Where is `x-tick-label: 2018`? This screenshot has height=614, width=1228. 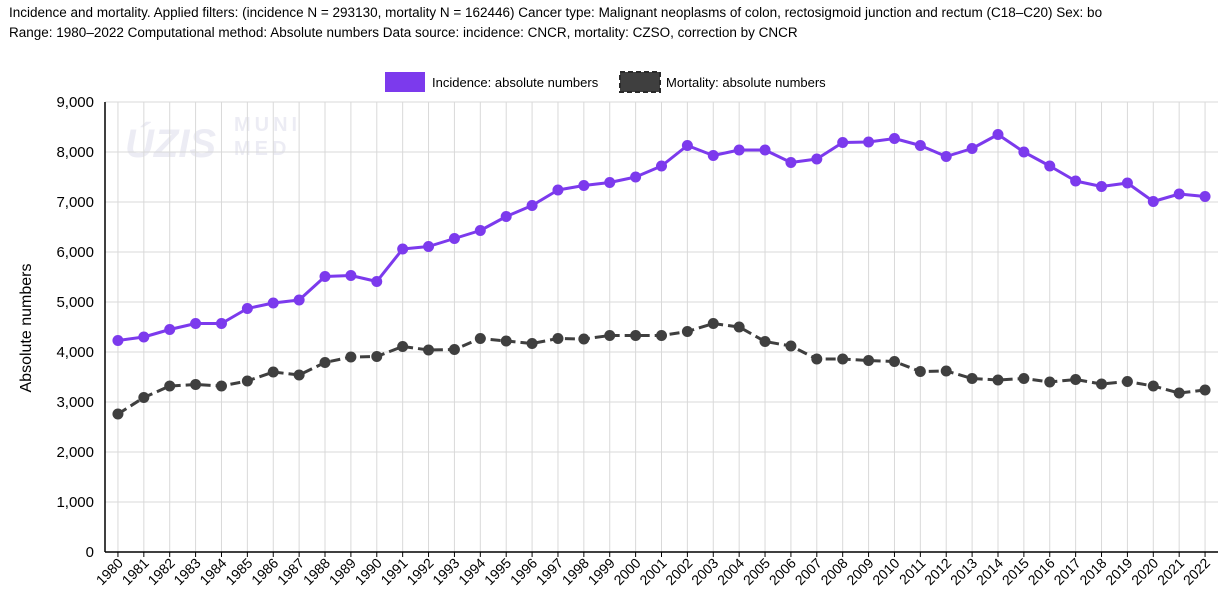 x-tick-label: 2018 is located at coordinates (1092, 571).